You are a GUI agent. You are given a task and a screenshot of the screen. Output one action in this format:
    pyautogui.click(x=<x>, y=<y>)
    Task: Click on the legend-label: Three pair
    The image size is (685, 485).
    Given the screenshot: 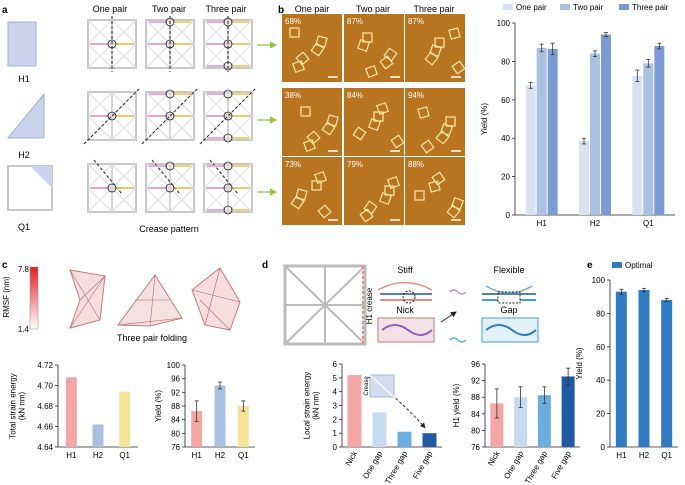 What is the action you would take?
    pyautogui.click(x=650, y=7)
    